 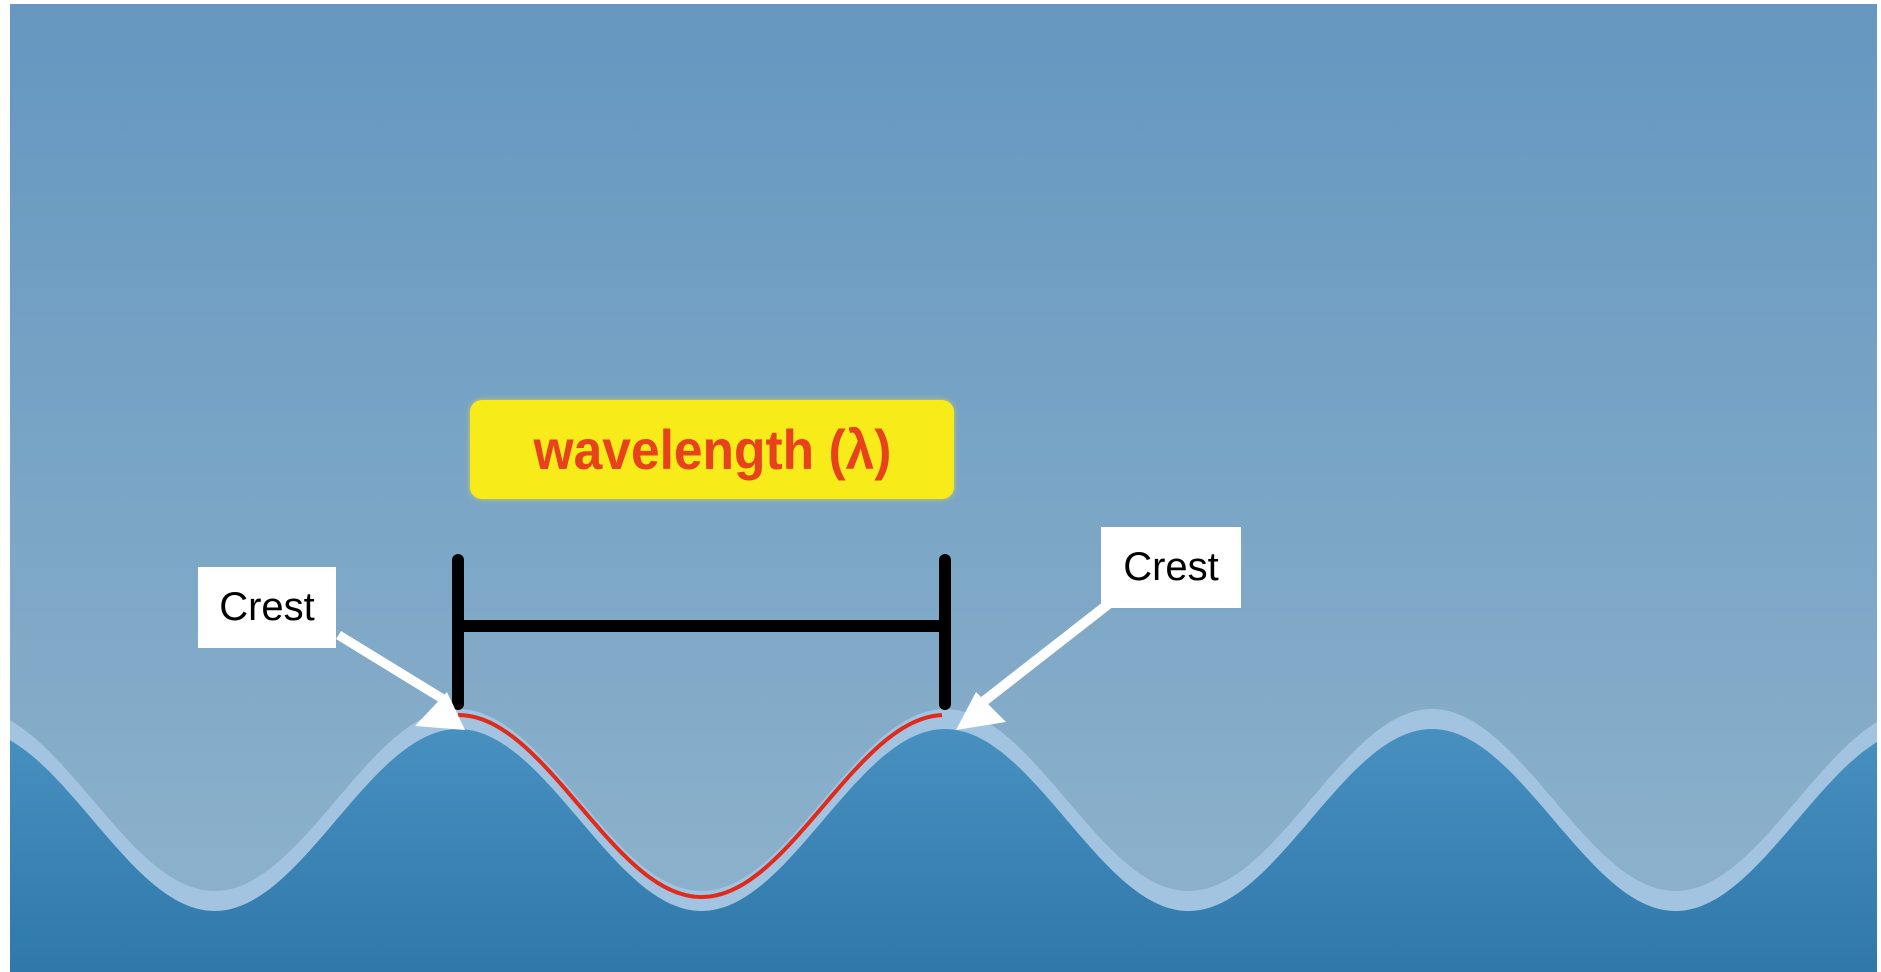 I want to click on wavelength-highlight-curve, so click(x=700, y=806).